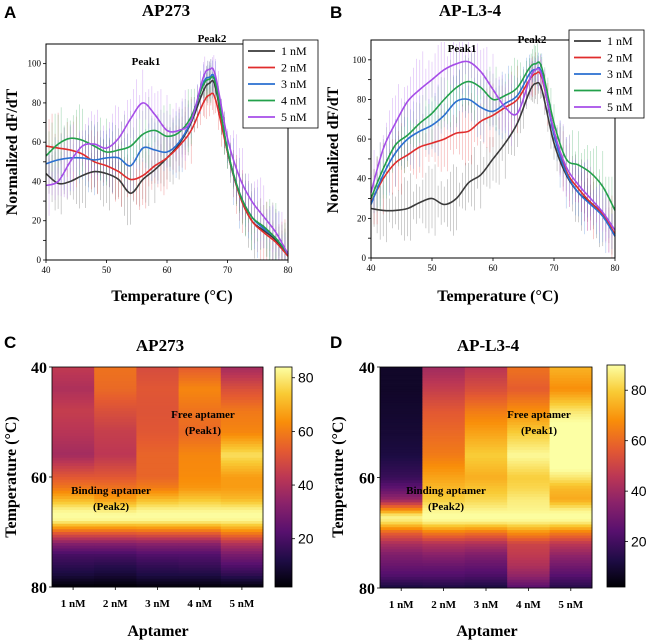  I want to click on legend-label-a: 4 nM, so click(294, 101).